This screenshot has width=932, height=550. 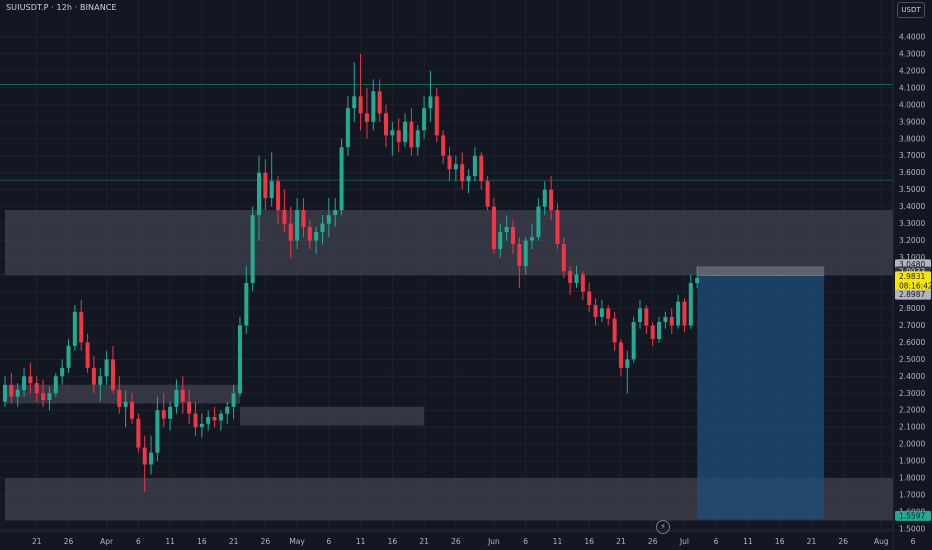 What do you see at coordinates (912, 121) in the screenshot?
I see `price-tick-label: 3.9000` at bounding box center [912, 121].